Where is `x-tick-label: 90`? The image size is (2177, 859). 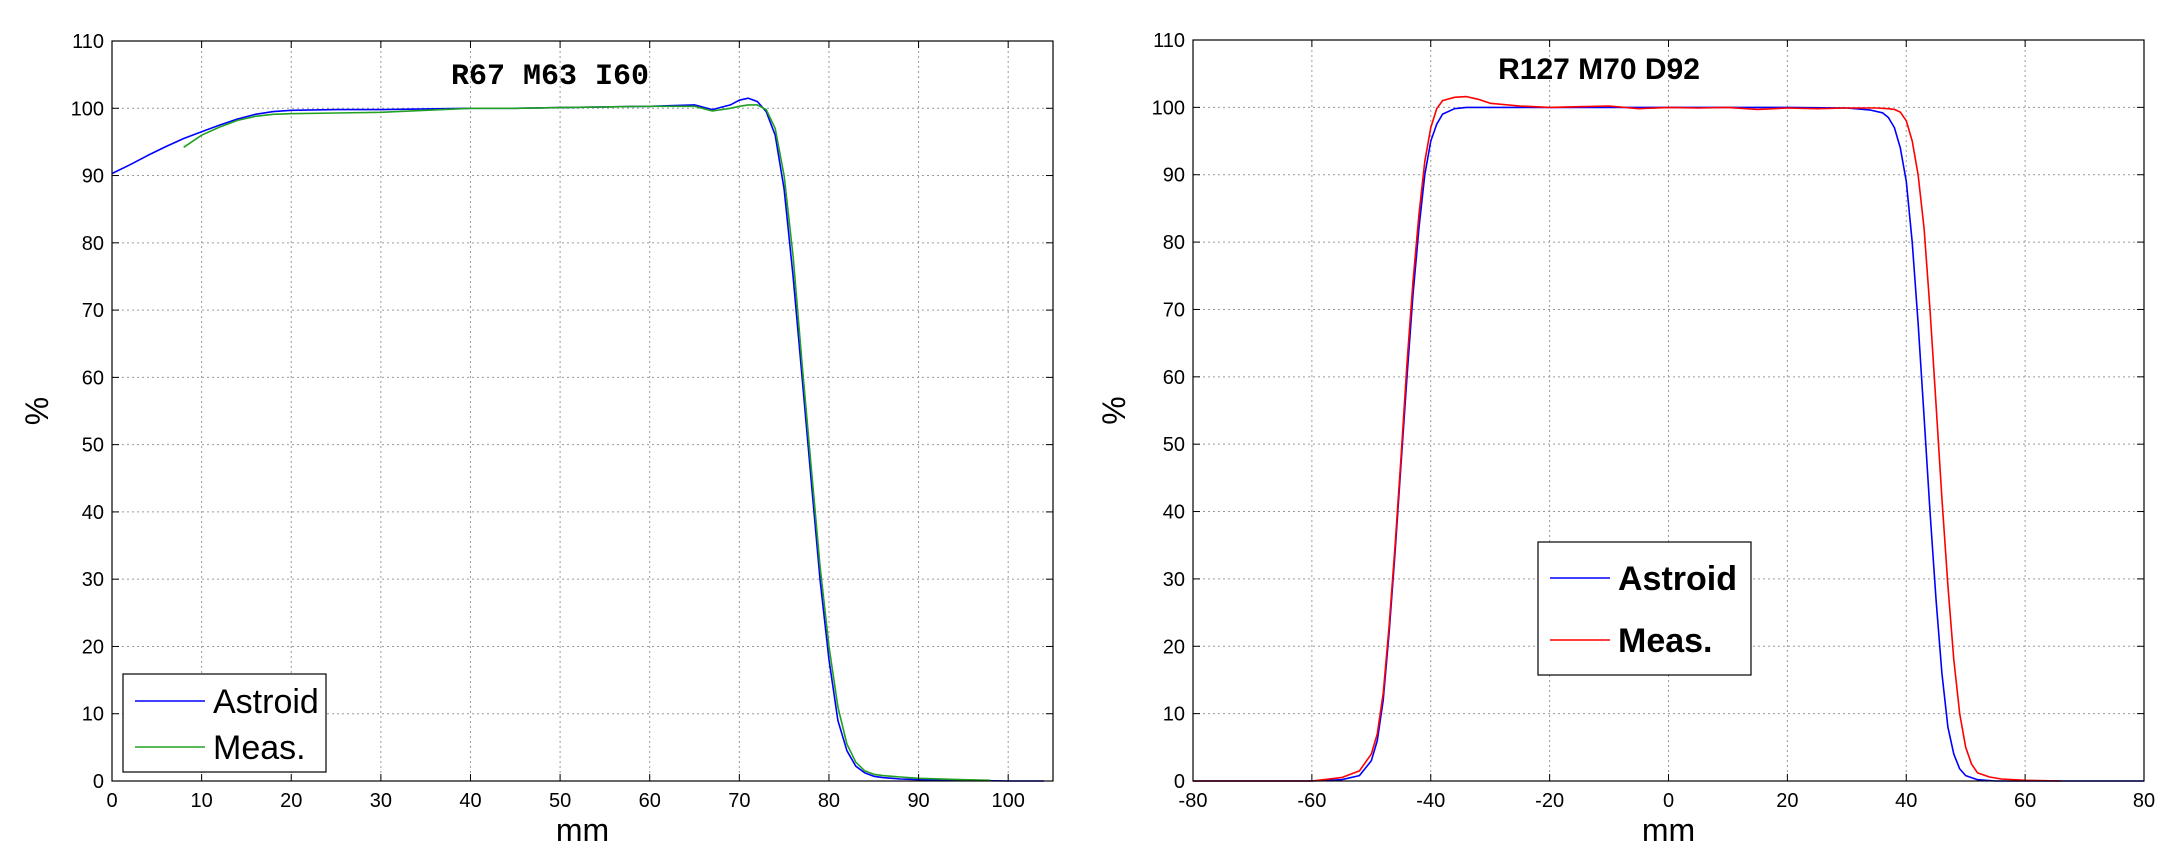 x-tick-label: 90 is located at coordinates (918, 801).